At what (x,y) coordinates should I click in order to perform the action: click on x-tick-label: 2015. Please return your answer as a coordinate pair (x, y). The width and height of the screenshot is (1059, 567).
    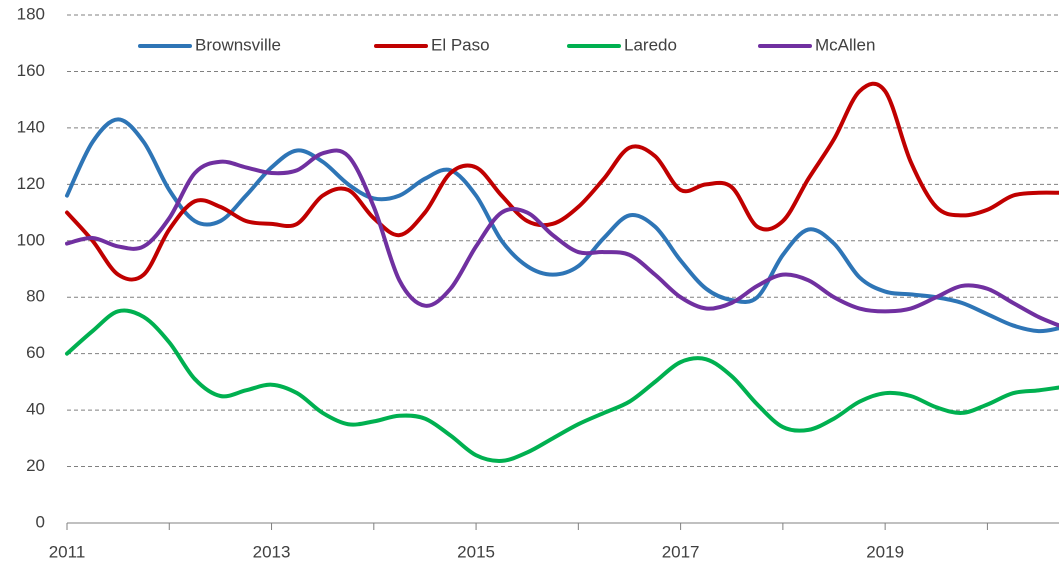
    Looking at the image, I should click on (476, 551).